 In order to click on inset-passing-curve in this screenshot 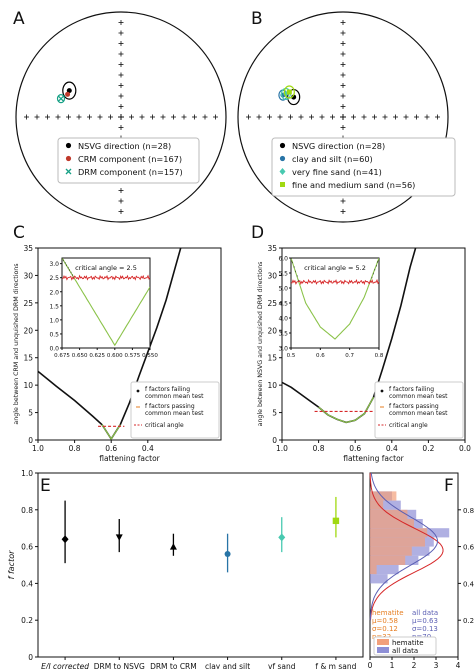, I will do `click(335, 299)`.